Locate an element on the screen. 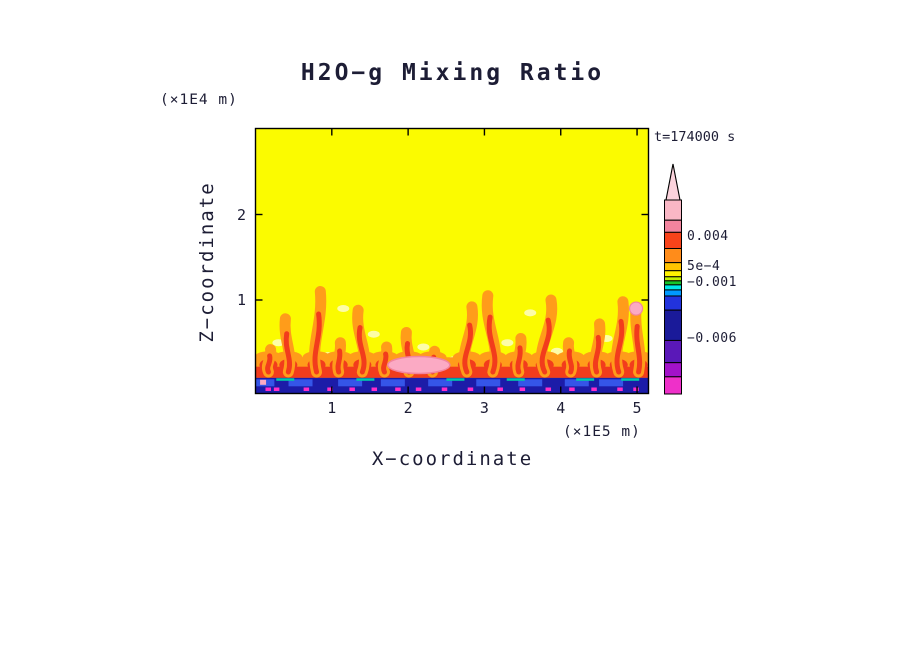 This screenshot has height=654, width=904. colorbar-label: 5e−4 is located at coordinates (704, 266).